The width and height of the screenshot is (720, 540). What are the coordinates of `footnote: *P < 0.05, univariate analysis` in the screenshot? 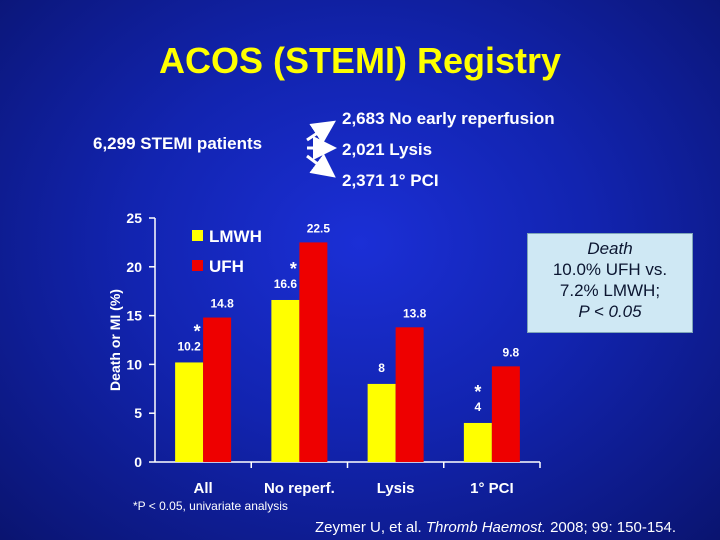 It's located at (210, 506).